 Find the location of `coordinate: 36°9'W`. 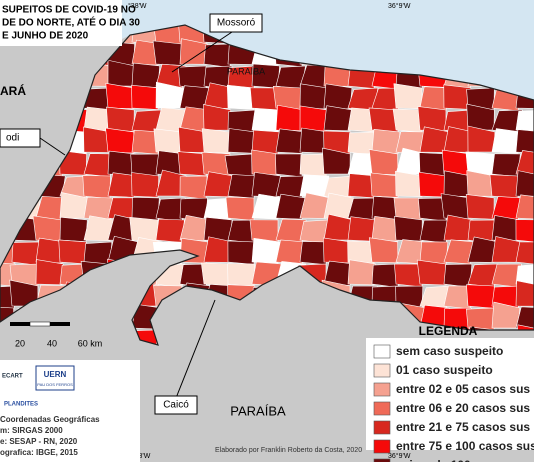

coordinate: 36°9'W is located at coordinates (399, 456).